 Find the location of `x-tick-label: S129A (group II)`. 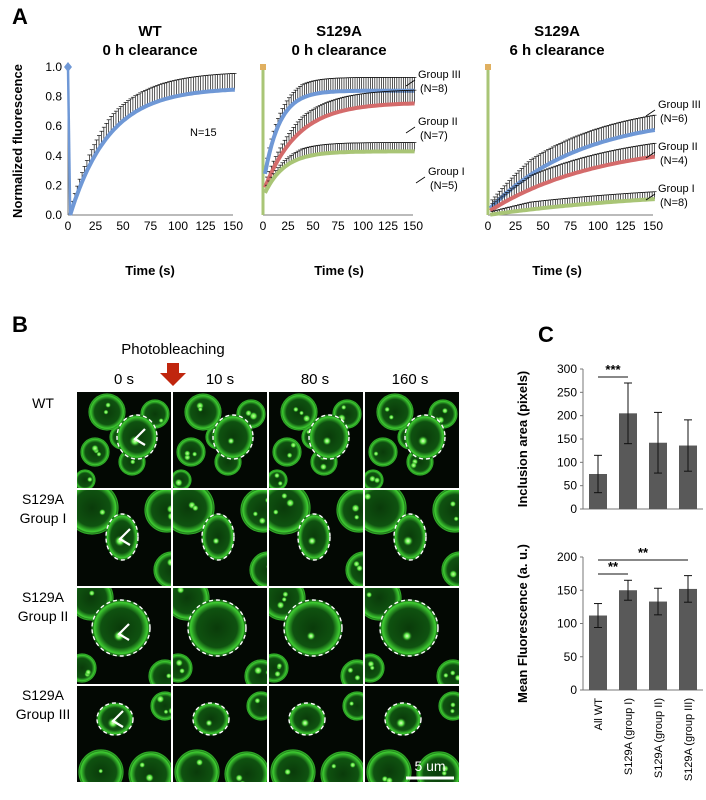

x-tick-label: S129A (group II) is located at coordinates (659, 738).